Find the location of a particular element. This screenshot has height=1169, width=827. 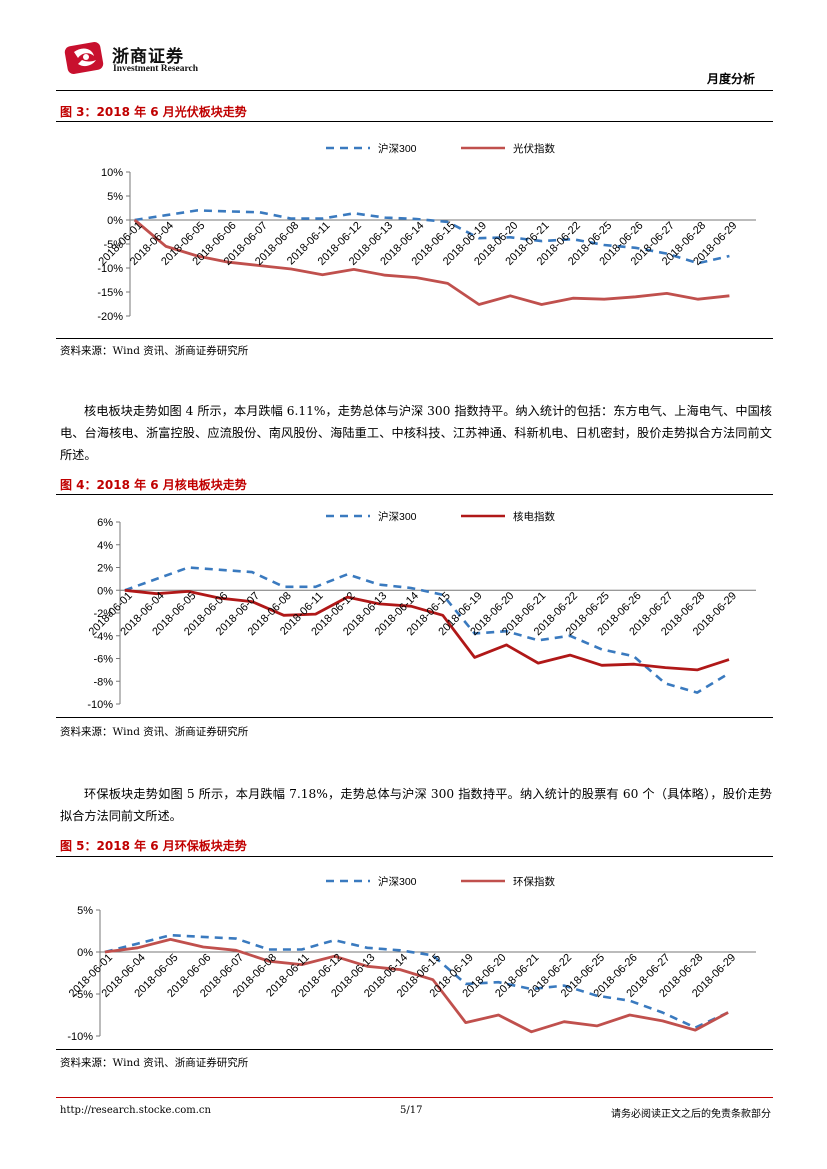

y-tick-label: 2% is located at coordinates (105, 569).